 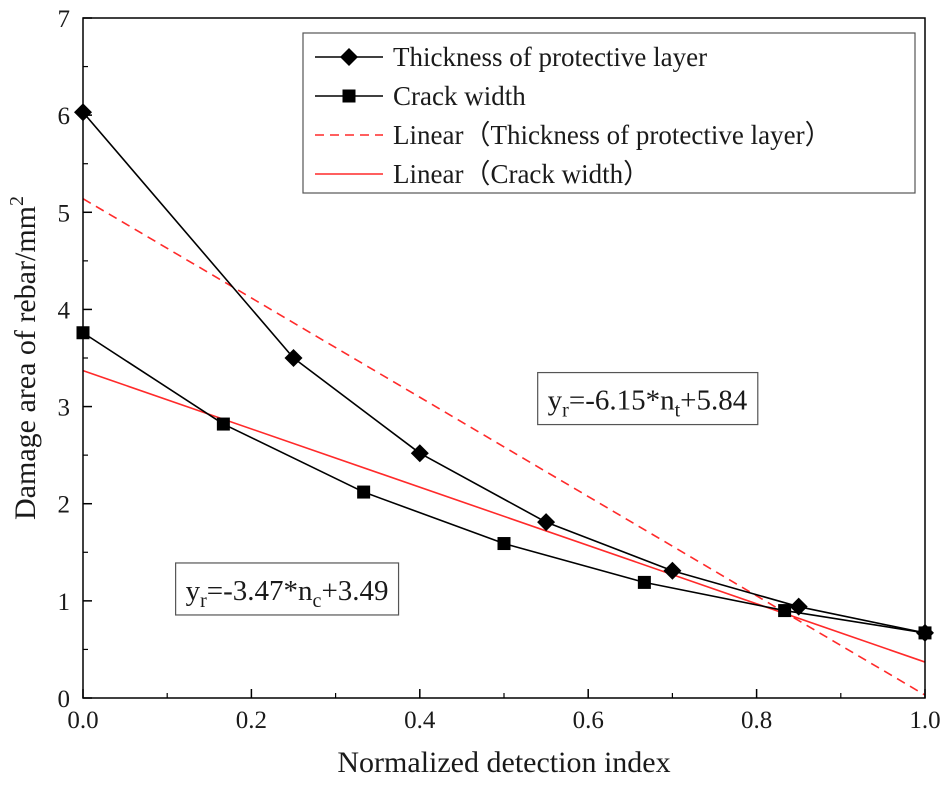 What do you see at coordinates (555, 401) in the screenshot?
I see `equation-thickness-part-0: y` at bounding box center [555, 401].